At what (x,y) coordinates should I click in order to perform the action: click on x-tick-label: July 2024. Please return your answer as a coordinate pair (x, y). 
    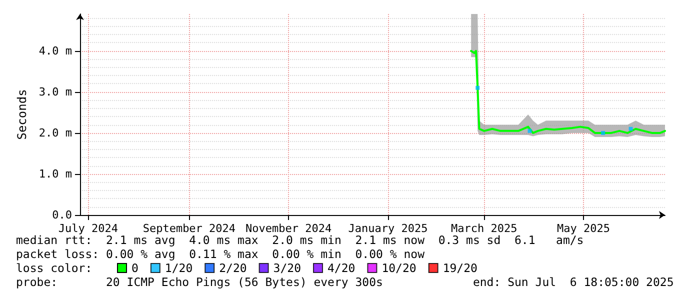
    Looking at the image, I should click on (88, 228).